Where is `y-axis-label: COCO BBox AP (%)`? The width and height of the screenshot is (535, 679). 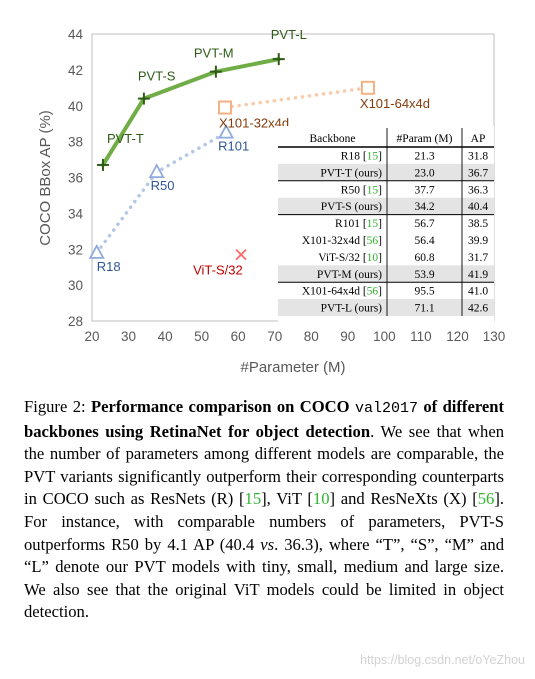
y-axis-label: COCO BBox AP (%) is located at coordinates (45, 178).